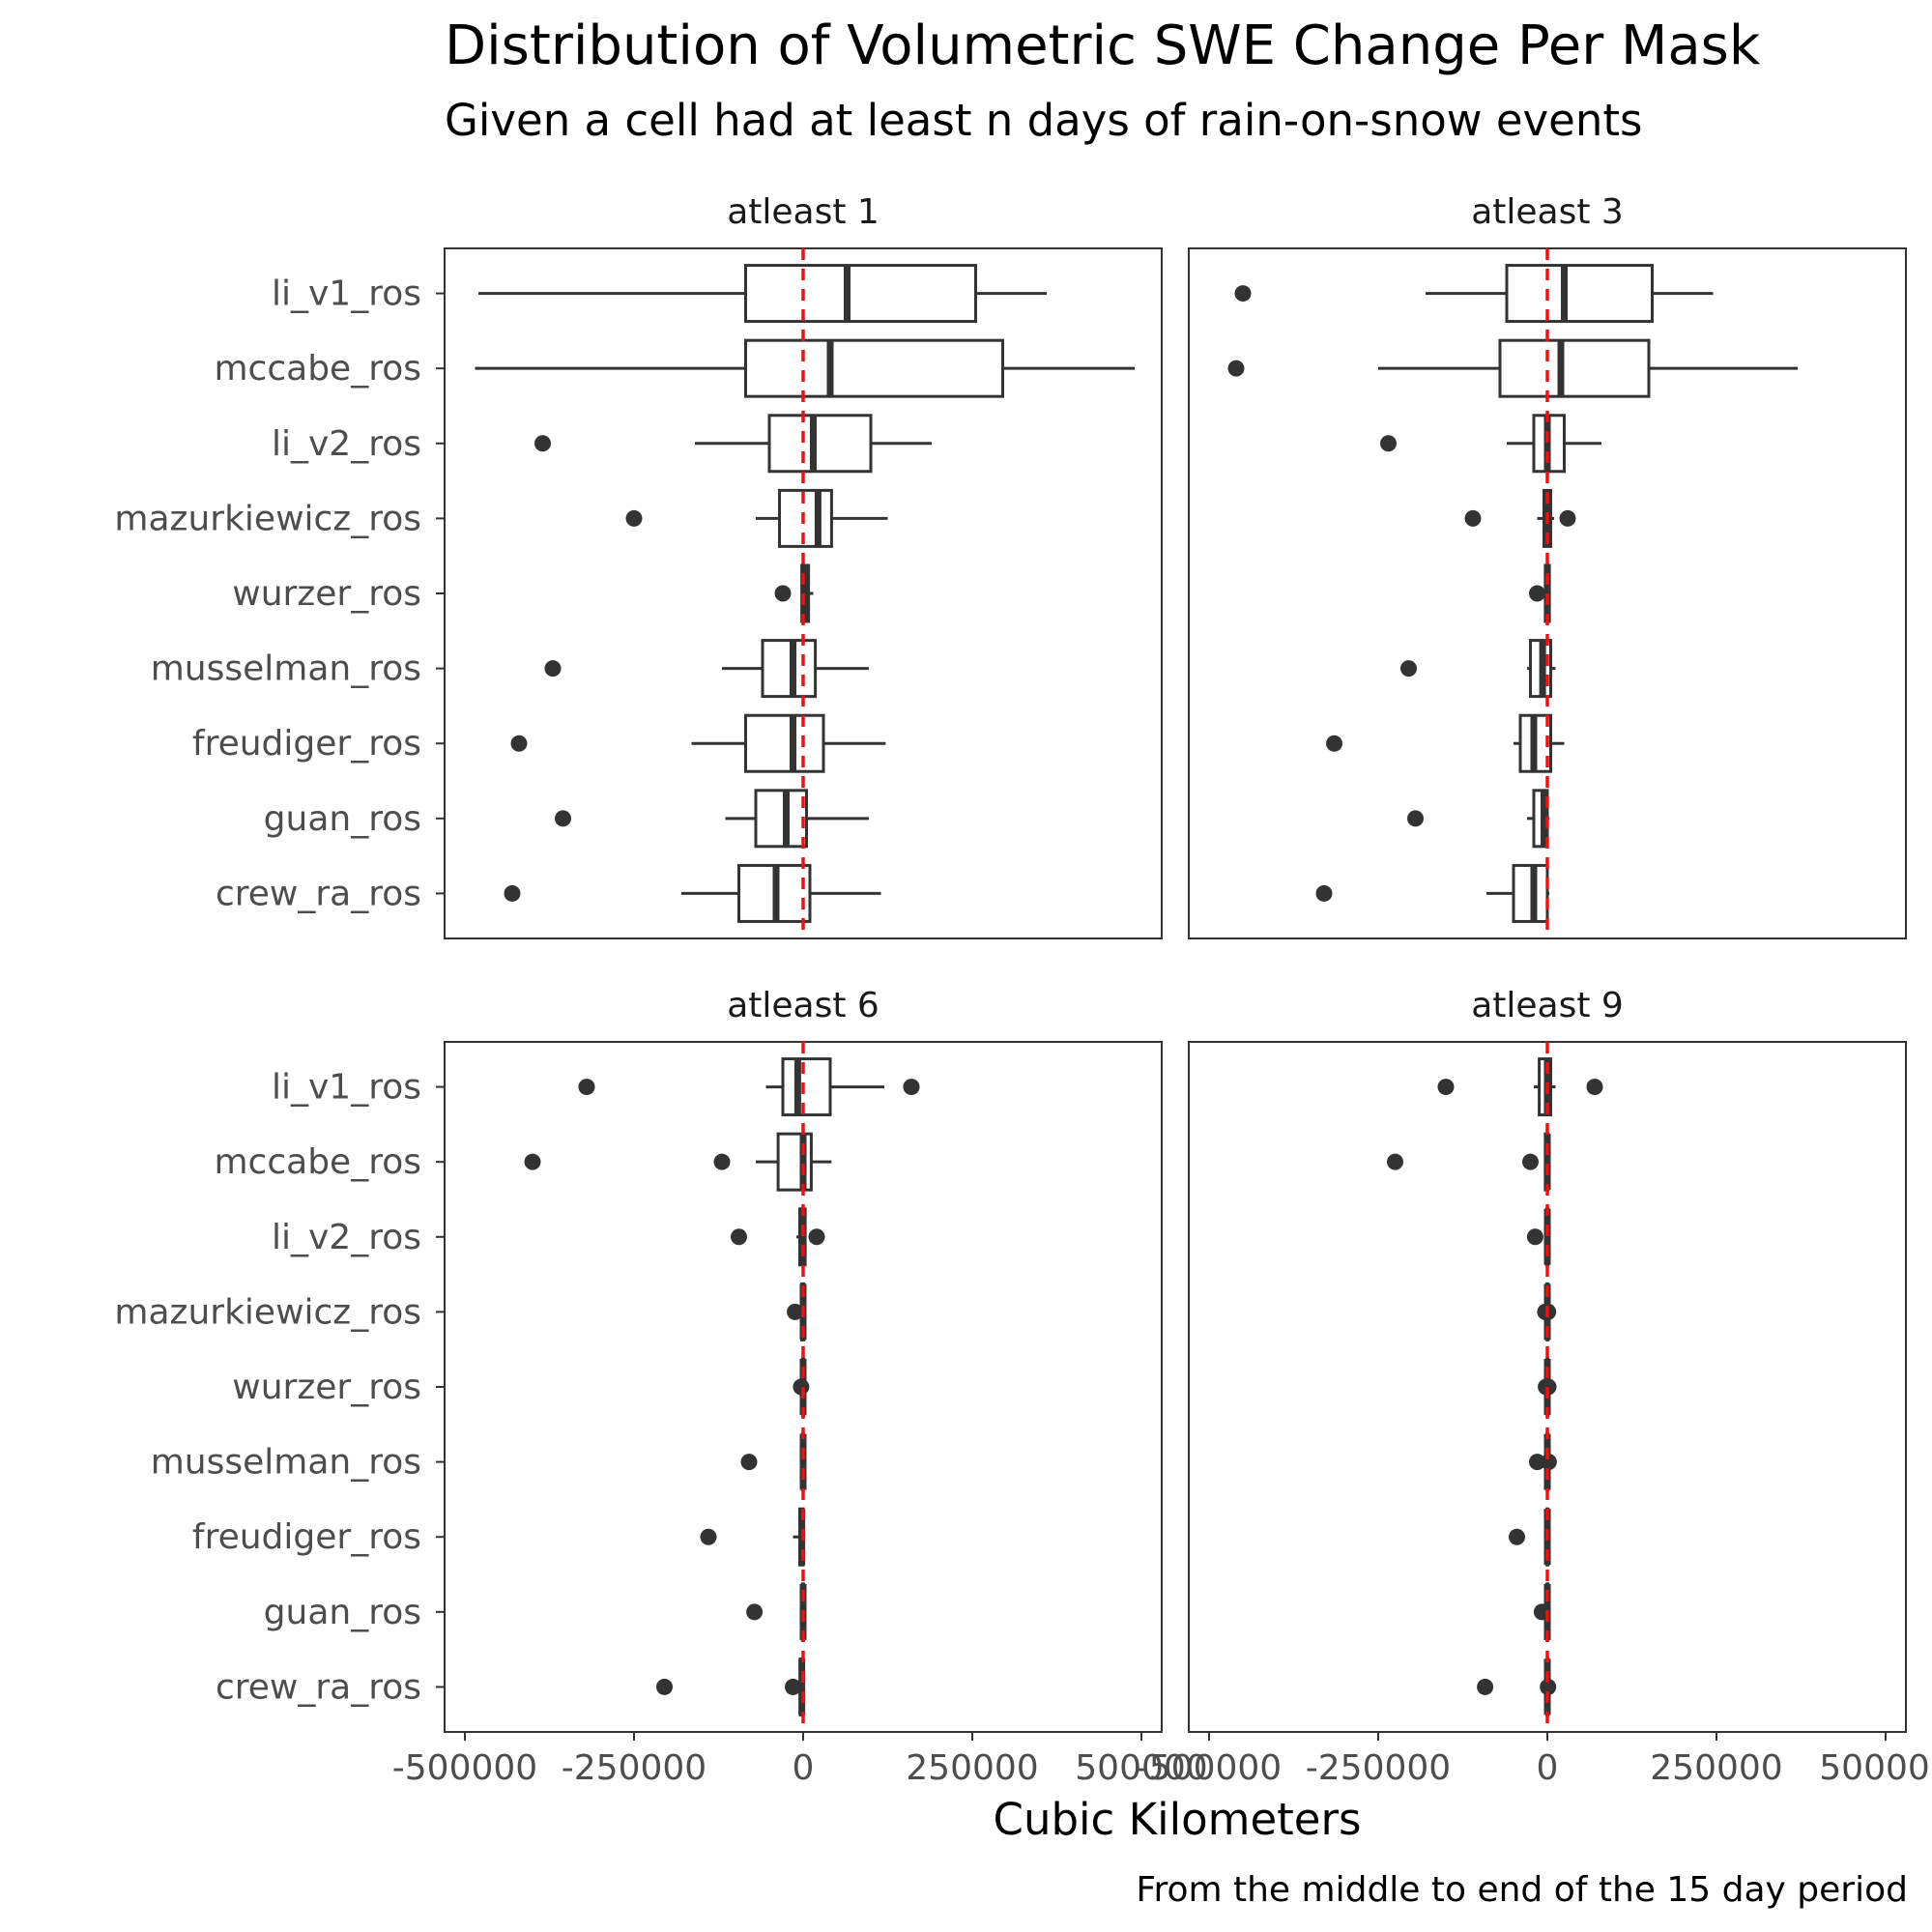 Image resolution: width=1932 pixels, height=1932 pixels. What do you see at coordinates (803, 1005) in the screenshot?
I see `panel-strip-label: atleast 6` at bounding box center [803, 1005].